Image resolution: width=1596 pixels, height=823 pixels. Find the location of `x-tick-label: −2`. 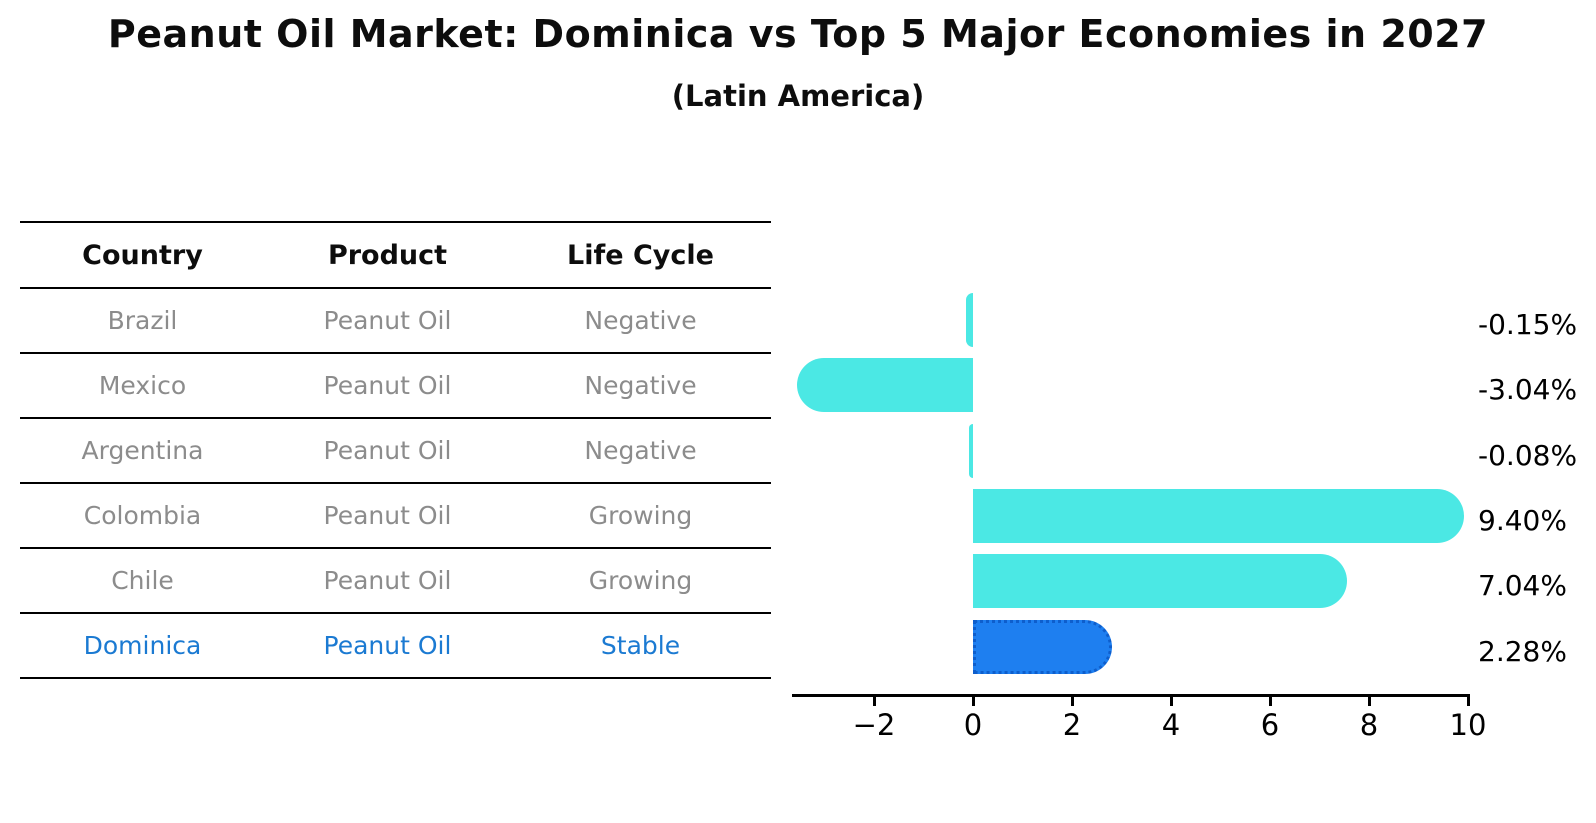

x-tick-label: −2 is located at coordinates (874, 725).